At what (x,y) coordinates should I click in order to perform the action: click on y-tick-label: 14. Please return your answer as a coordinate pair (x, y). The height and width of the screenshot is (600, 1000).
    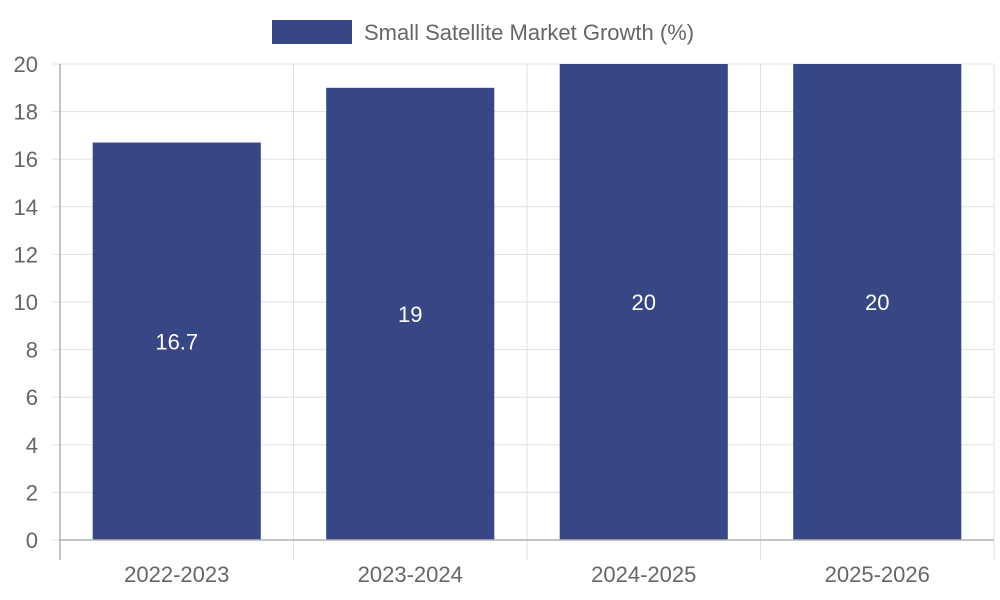
    Looking at the image, I should click on (26, 207).